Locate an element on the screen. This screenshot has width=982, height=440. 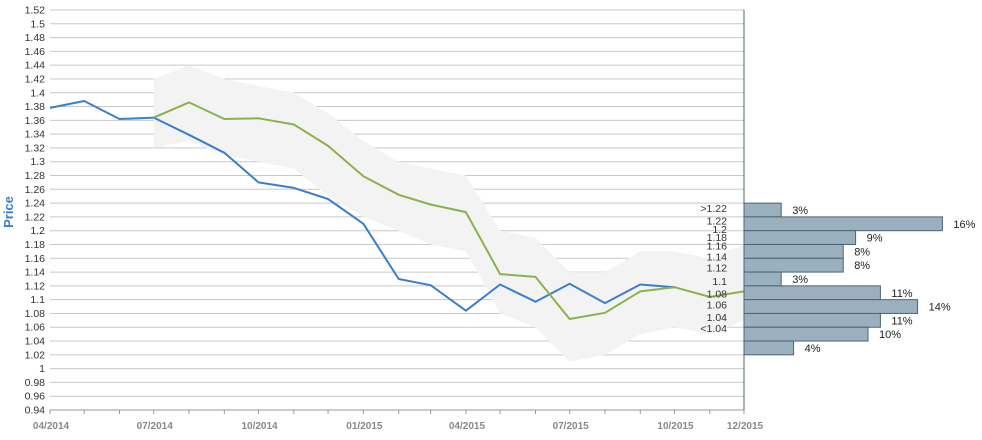
y-axis-title: Price is located at coordinates (8, 212).